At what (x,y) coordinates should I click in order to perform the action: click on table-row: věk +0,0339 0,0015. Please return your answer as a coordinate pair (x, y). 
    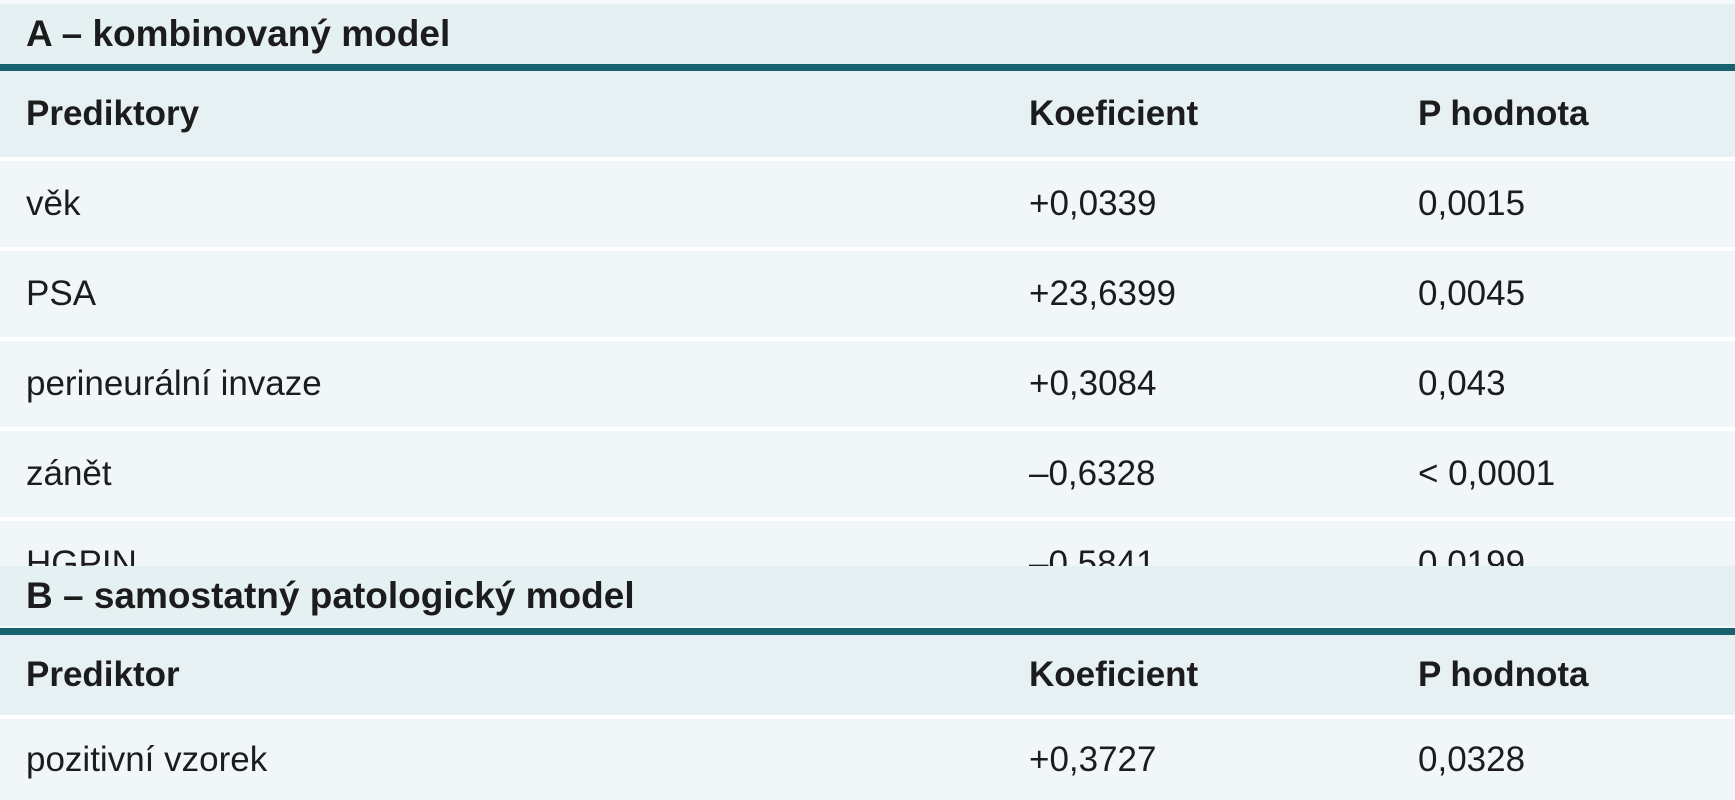
    Looking at the image, I should click on (867, 204).